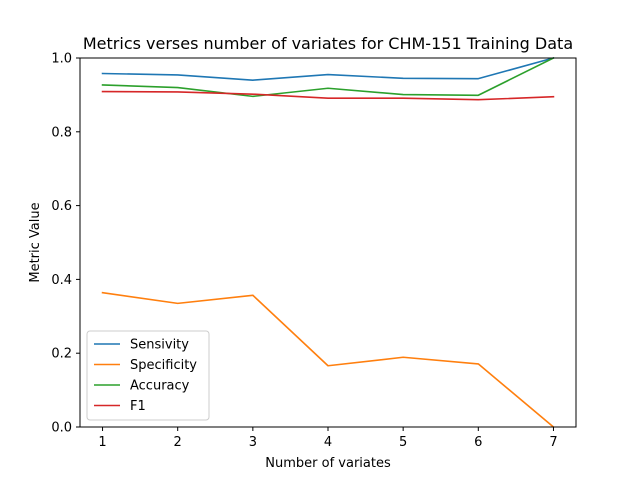 The width and height of the screenshot is (640, 480). I want to click on series-line-accuracy, so click(328, 77).